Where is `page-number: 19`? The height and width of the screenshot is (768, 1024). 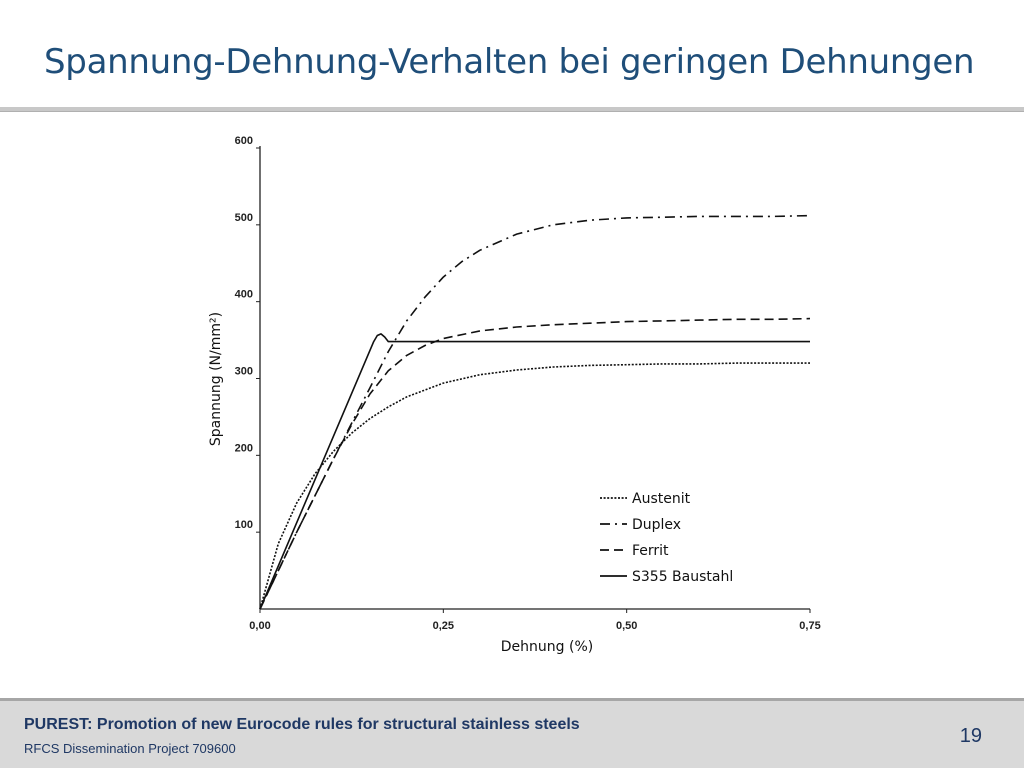 page-number: 19 is located at coordinates (970, 736).